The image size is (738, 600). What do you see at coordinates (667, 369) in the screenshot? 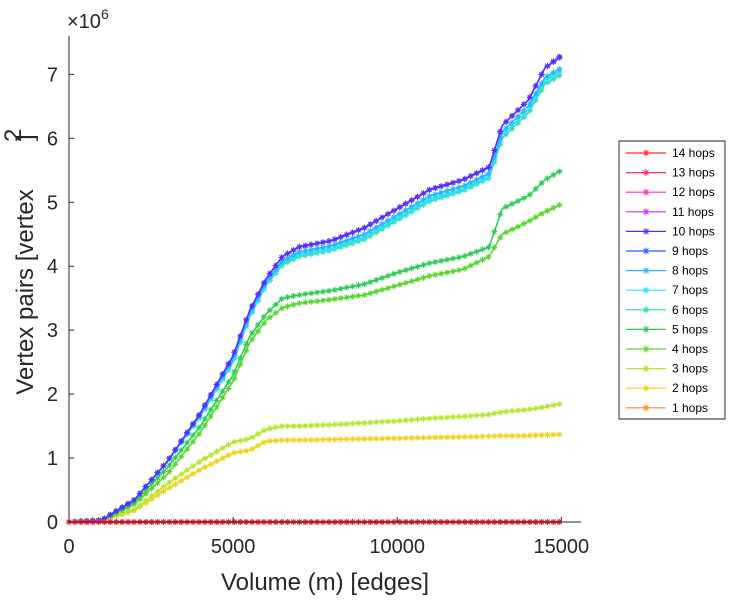
I see `legend-item: 3 hops` at bounding box center [667, 369].